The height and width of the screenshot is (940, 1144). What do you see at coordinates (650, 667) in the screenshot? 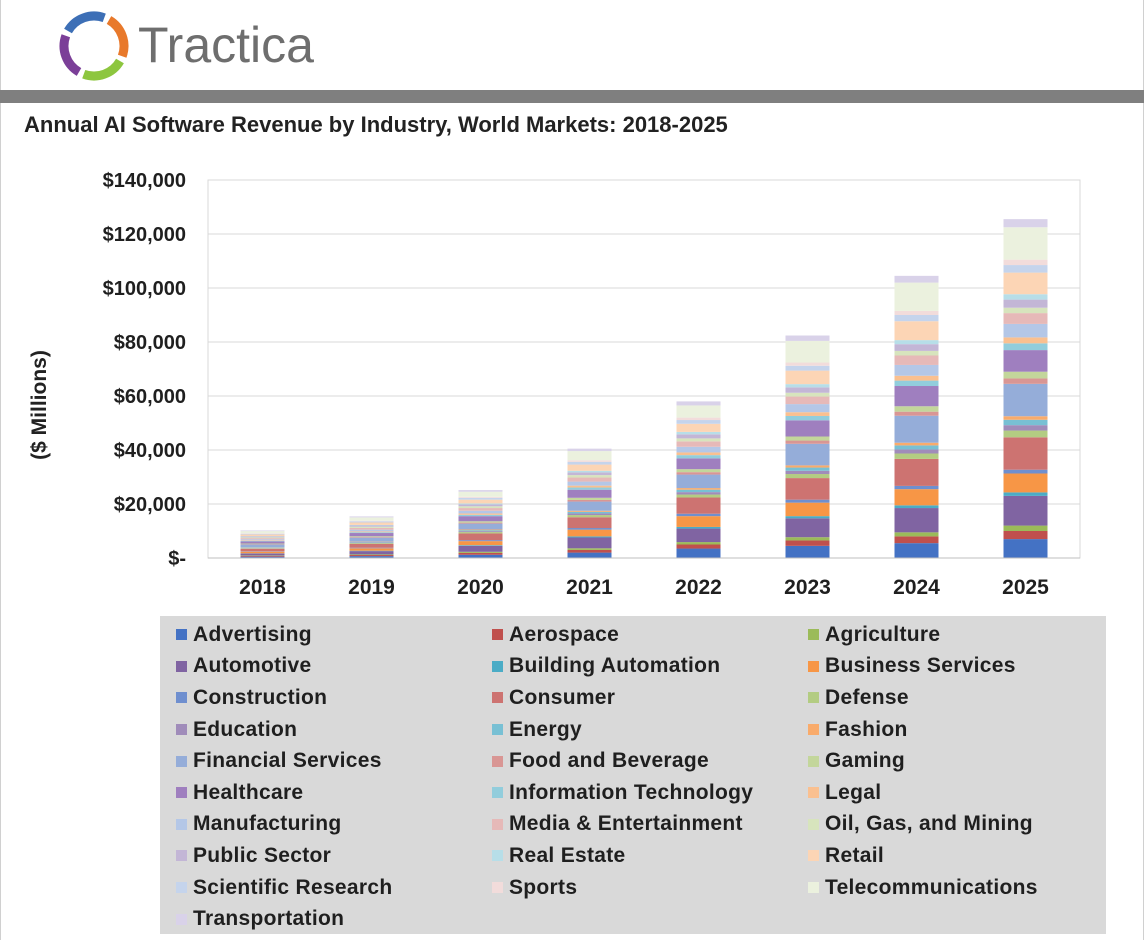
I see `legend-item: Building Automation` at bounding box center [650, 667].